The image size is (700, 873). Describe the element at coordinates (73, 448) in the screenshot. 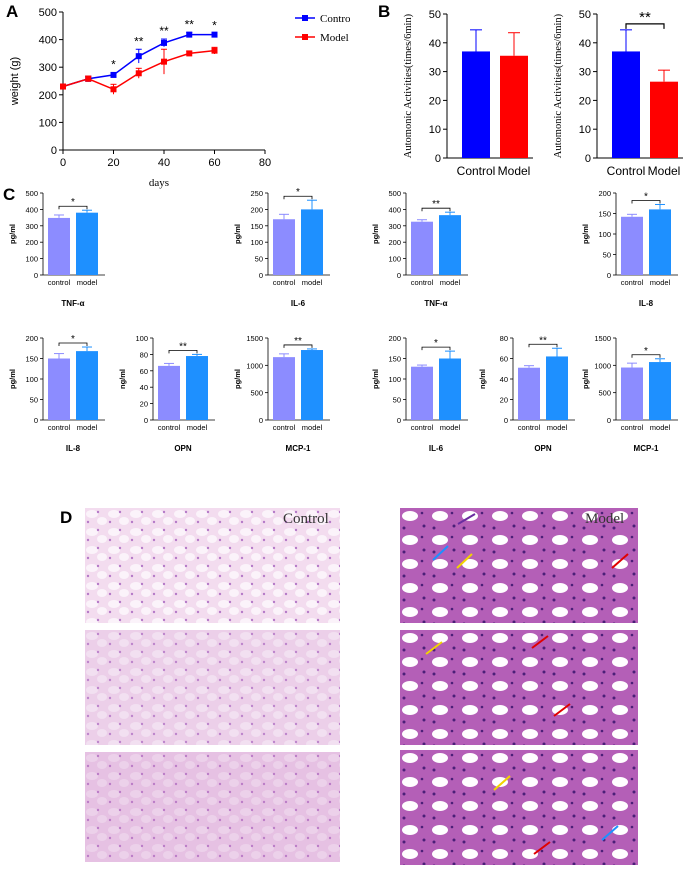

I see `x-axis-label: IL-8` at that location.